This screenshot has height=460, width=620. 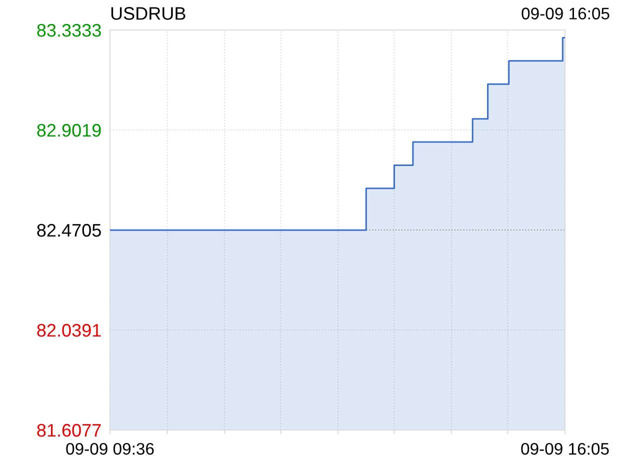 I want to click on y-tick-label: 82.9019, so click(x=69, y=130).